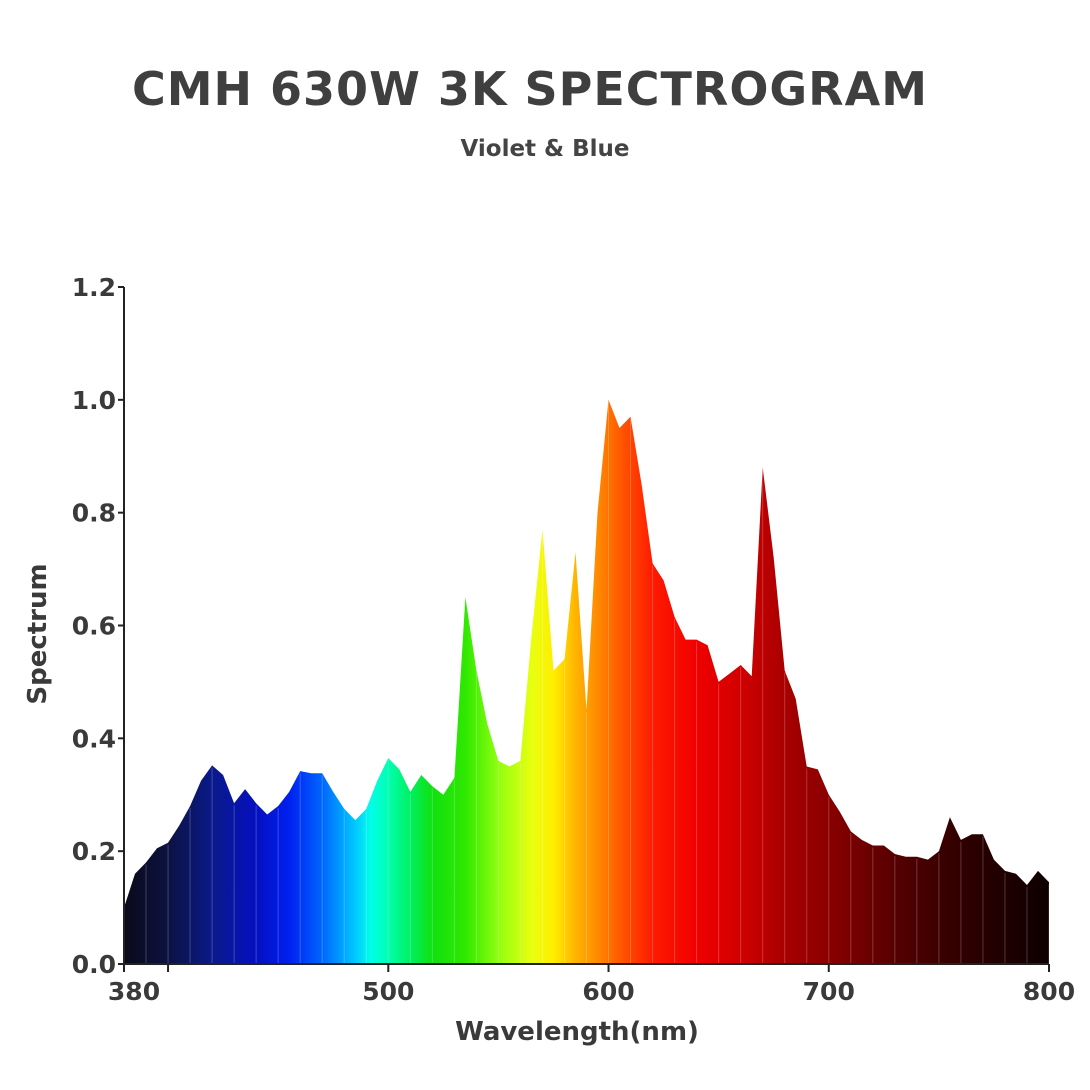 Image resolution: width=1090 pixels, height=1090 pixels. Describe the element at coordinates (94, 626) in the screenshot. I see `y-tick-label: 0.6` at that location.